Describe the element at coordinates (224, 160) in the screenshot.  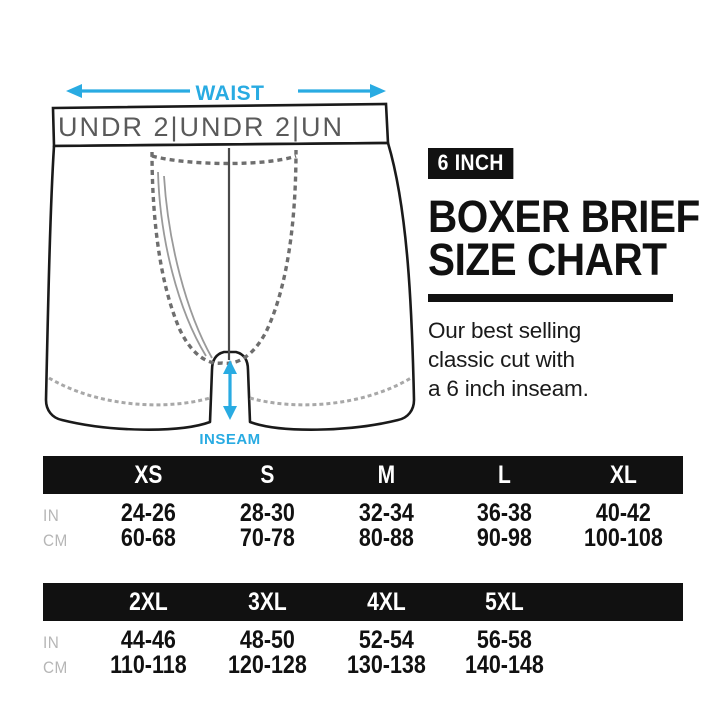
I see `pouch-top-seam` at that location.